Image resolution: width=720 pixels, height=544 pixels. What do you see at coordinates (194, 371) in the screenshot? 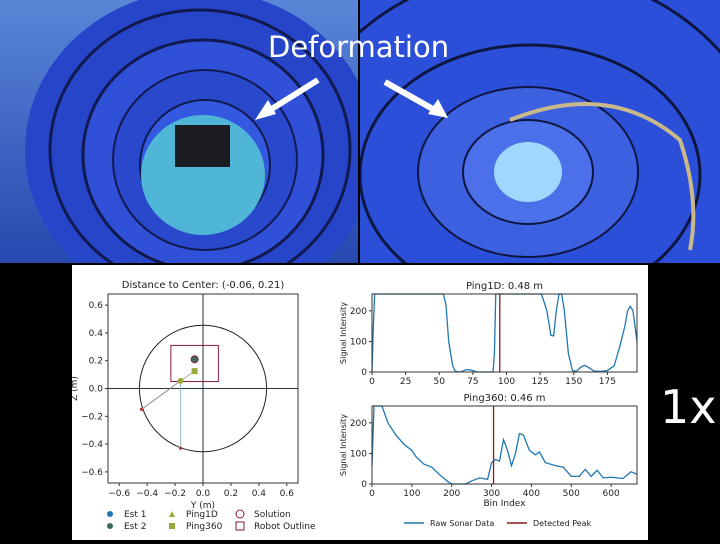
I see `ping360-marker` at bounding box center [194, 371].